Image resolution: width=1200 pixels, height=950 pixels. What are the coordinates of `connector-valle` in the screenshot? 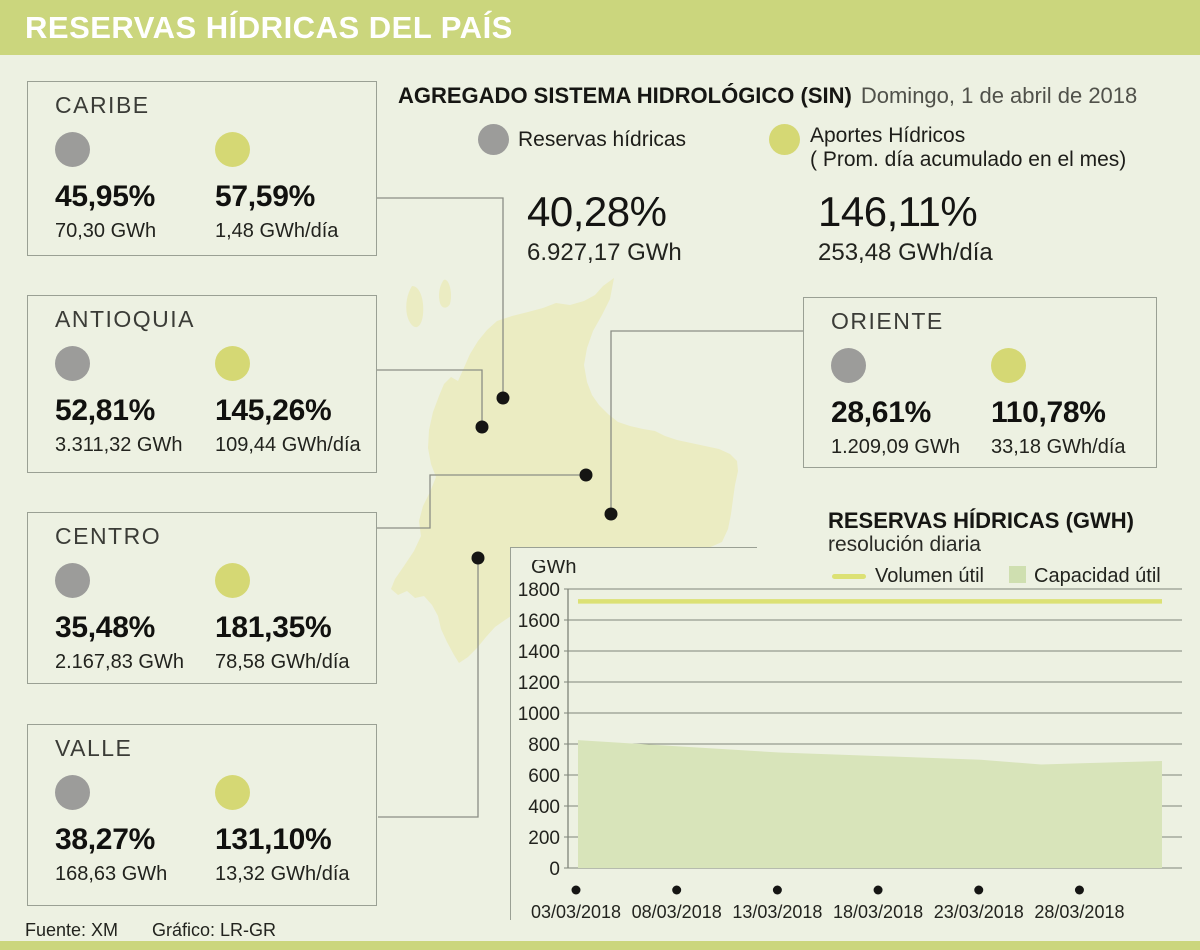 It's located at (428, 691).